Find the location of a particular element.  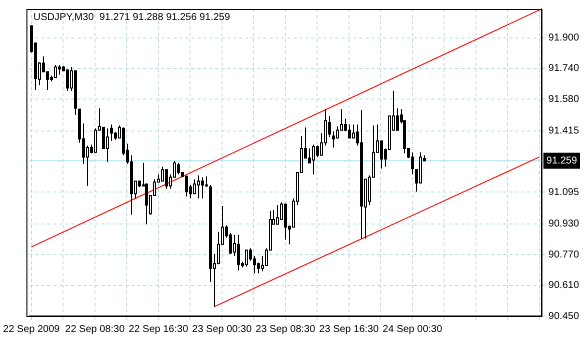

y-tick-label: 91.900 is located at coordinates (564, 38).